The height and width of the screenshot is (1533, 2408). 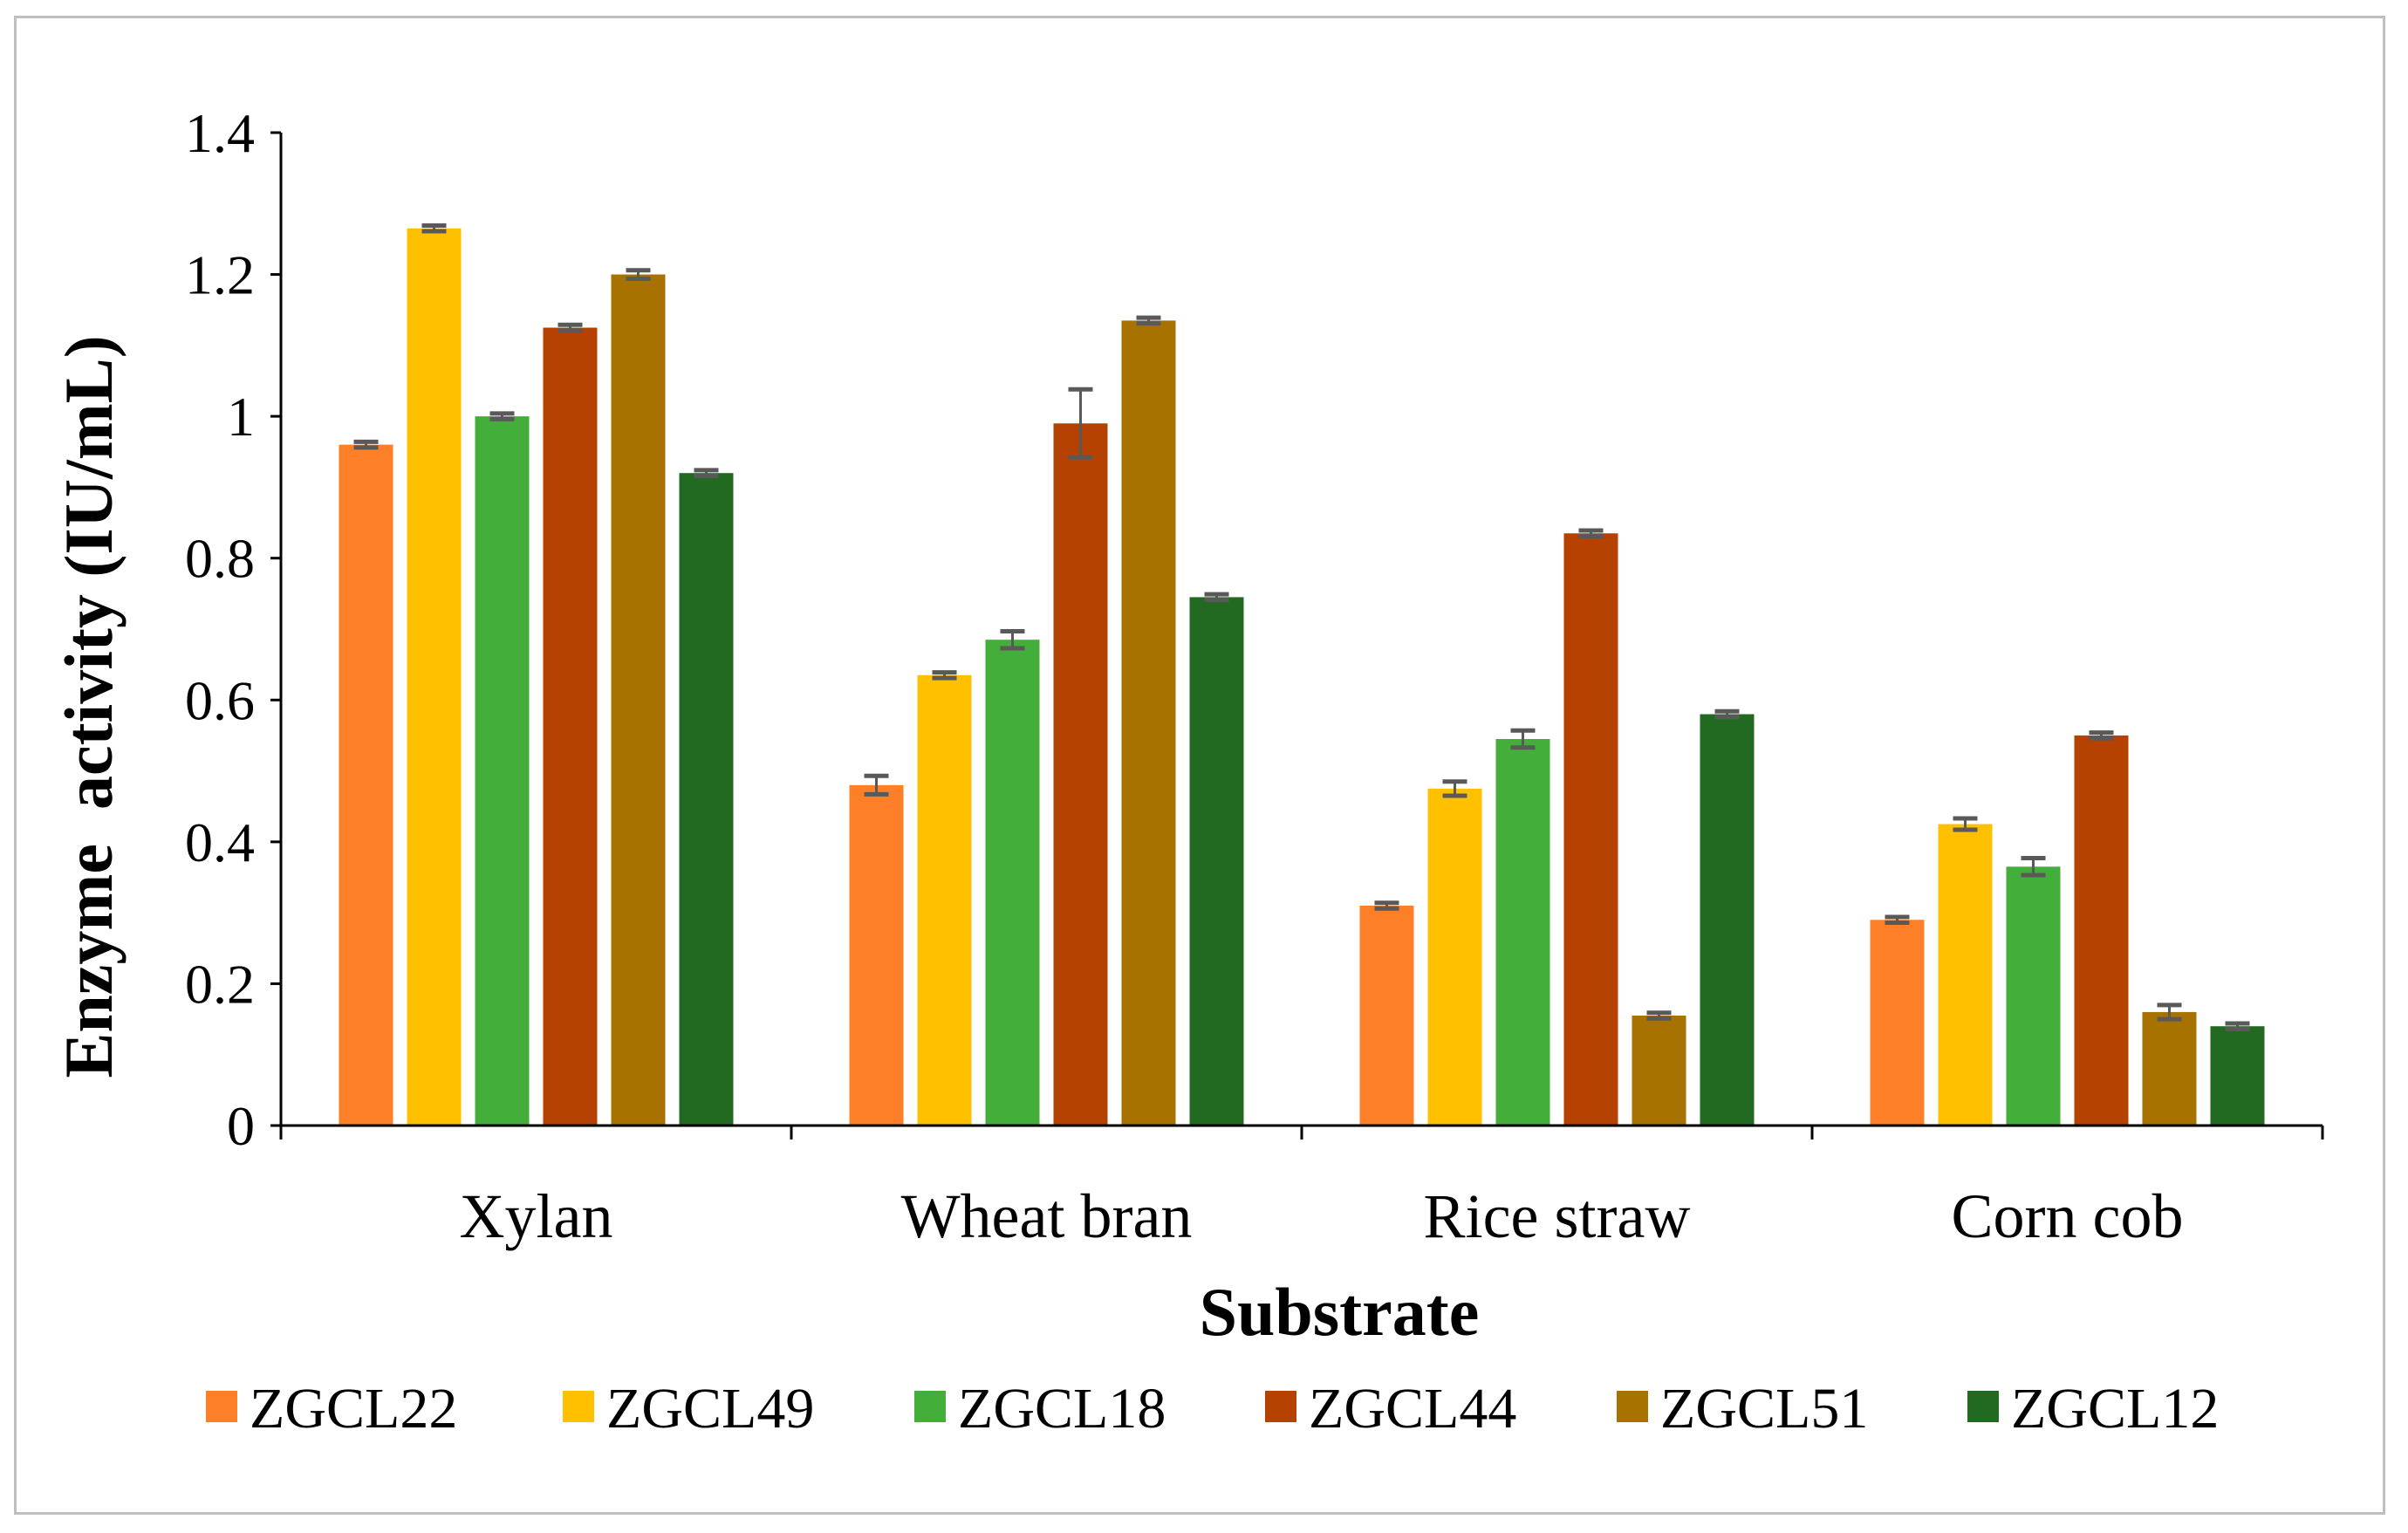 I want to click on bar-zgcl12-wheat-bran, so click(x=1216, y=861).